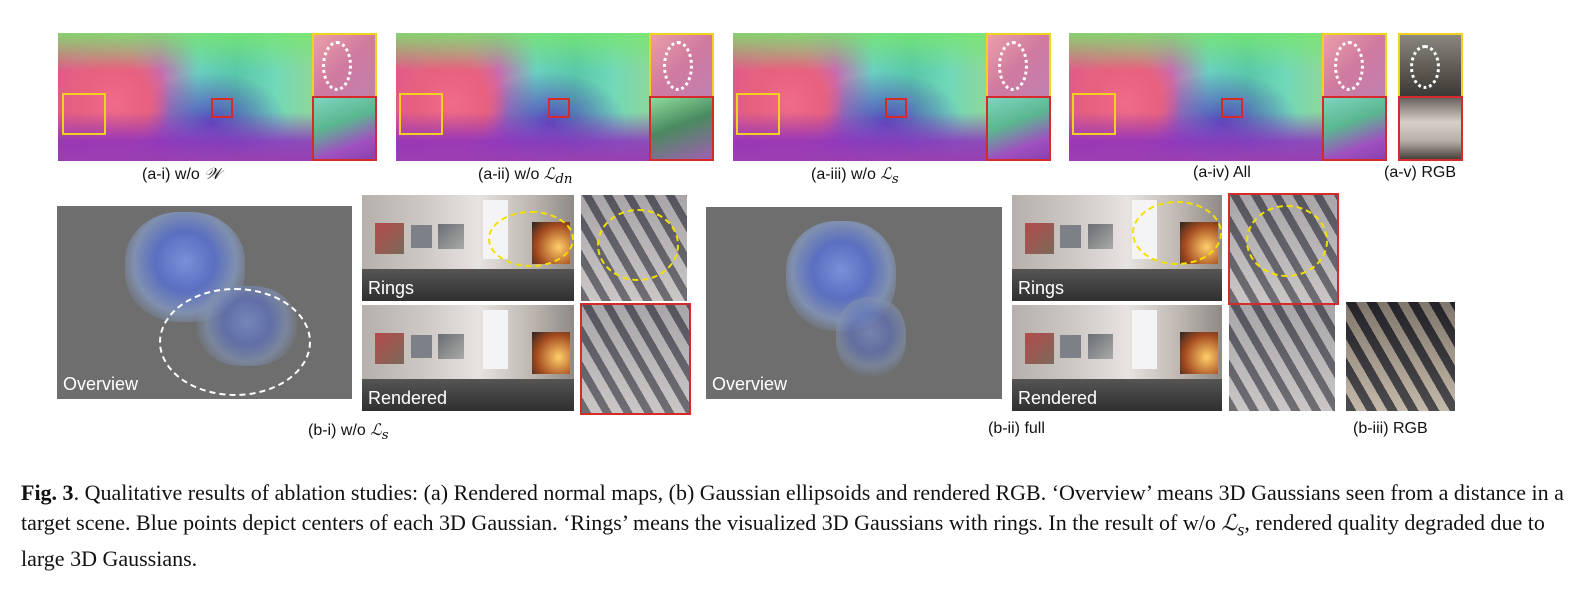  I want to click on overview-b-ii: Overview, so click(854, 303).